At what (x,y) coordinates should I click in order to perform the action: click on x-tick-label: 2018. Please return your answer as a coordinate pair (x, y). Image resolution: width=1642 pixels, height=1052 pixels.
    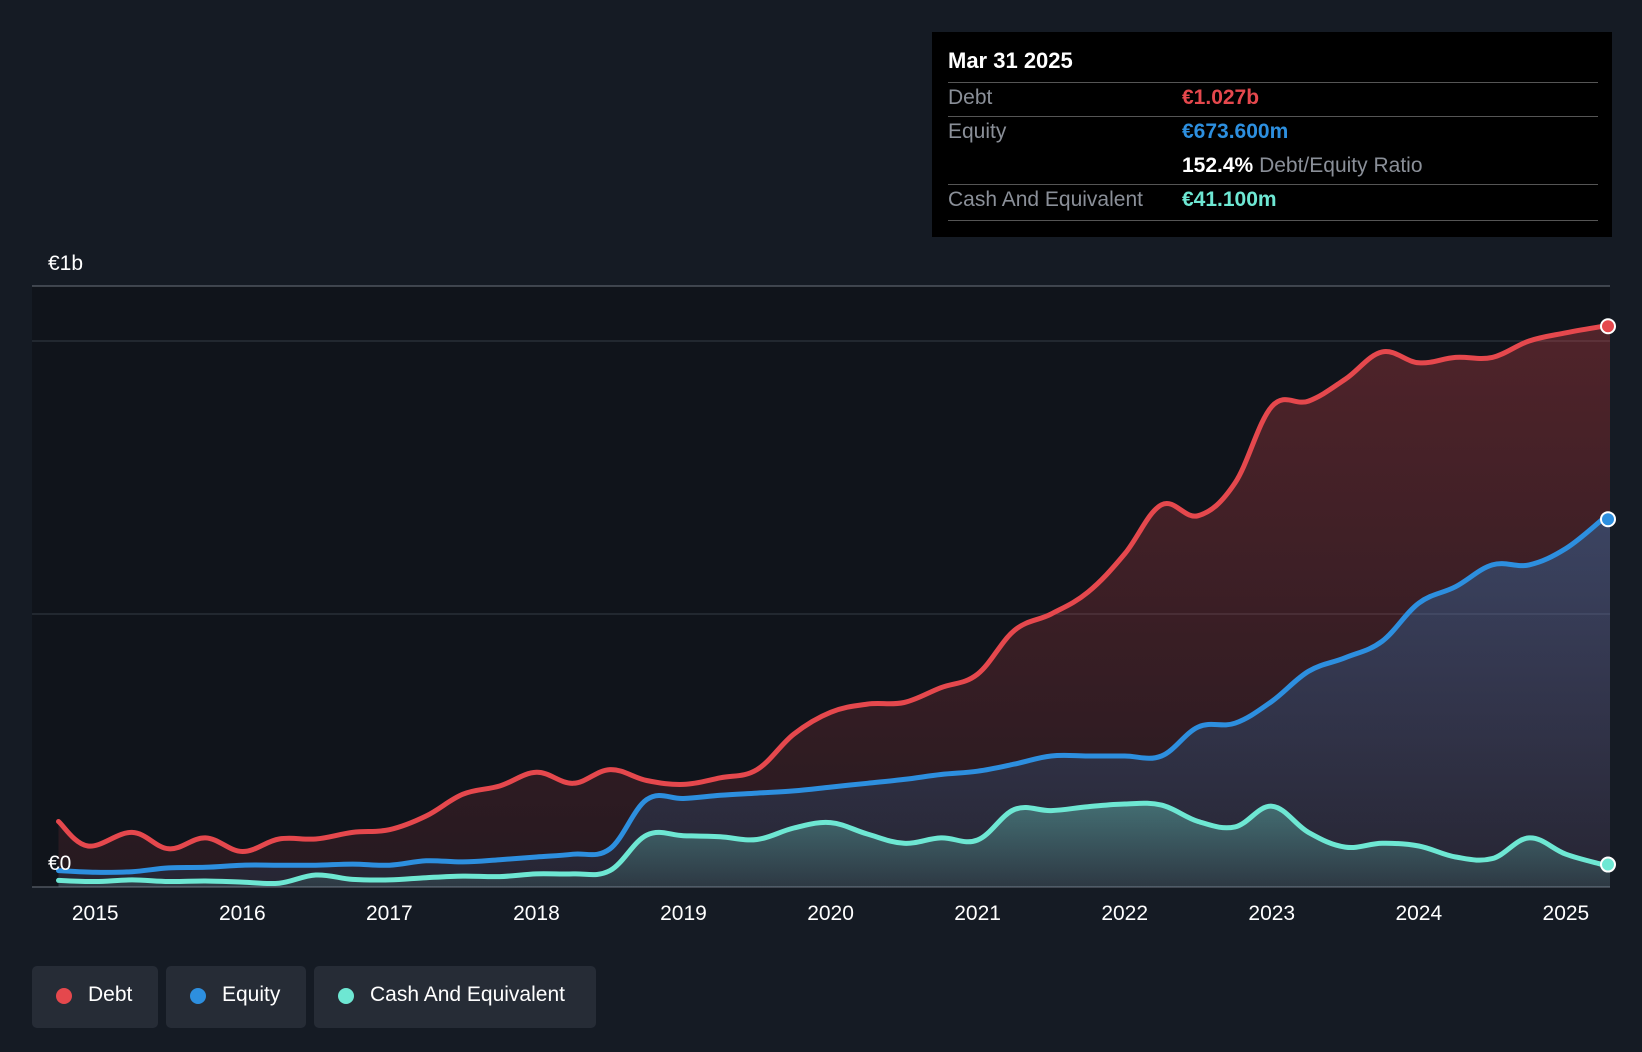
    Looking at the image, I should click on (536, 913).